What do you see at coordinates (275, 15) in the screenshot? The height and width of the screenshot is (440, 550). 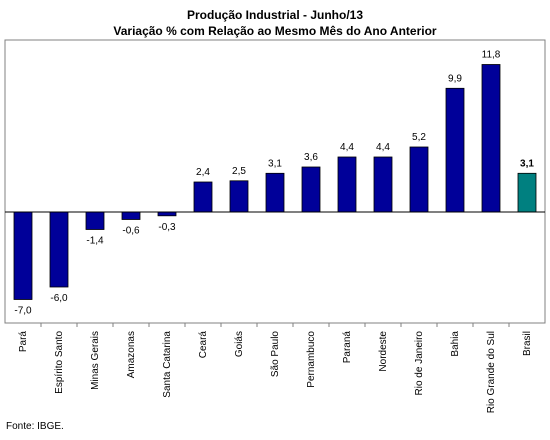 I see `chart-title: Produção Industrial - Junho/13` at bounding box center [275, 15].